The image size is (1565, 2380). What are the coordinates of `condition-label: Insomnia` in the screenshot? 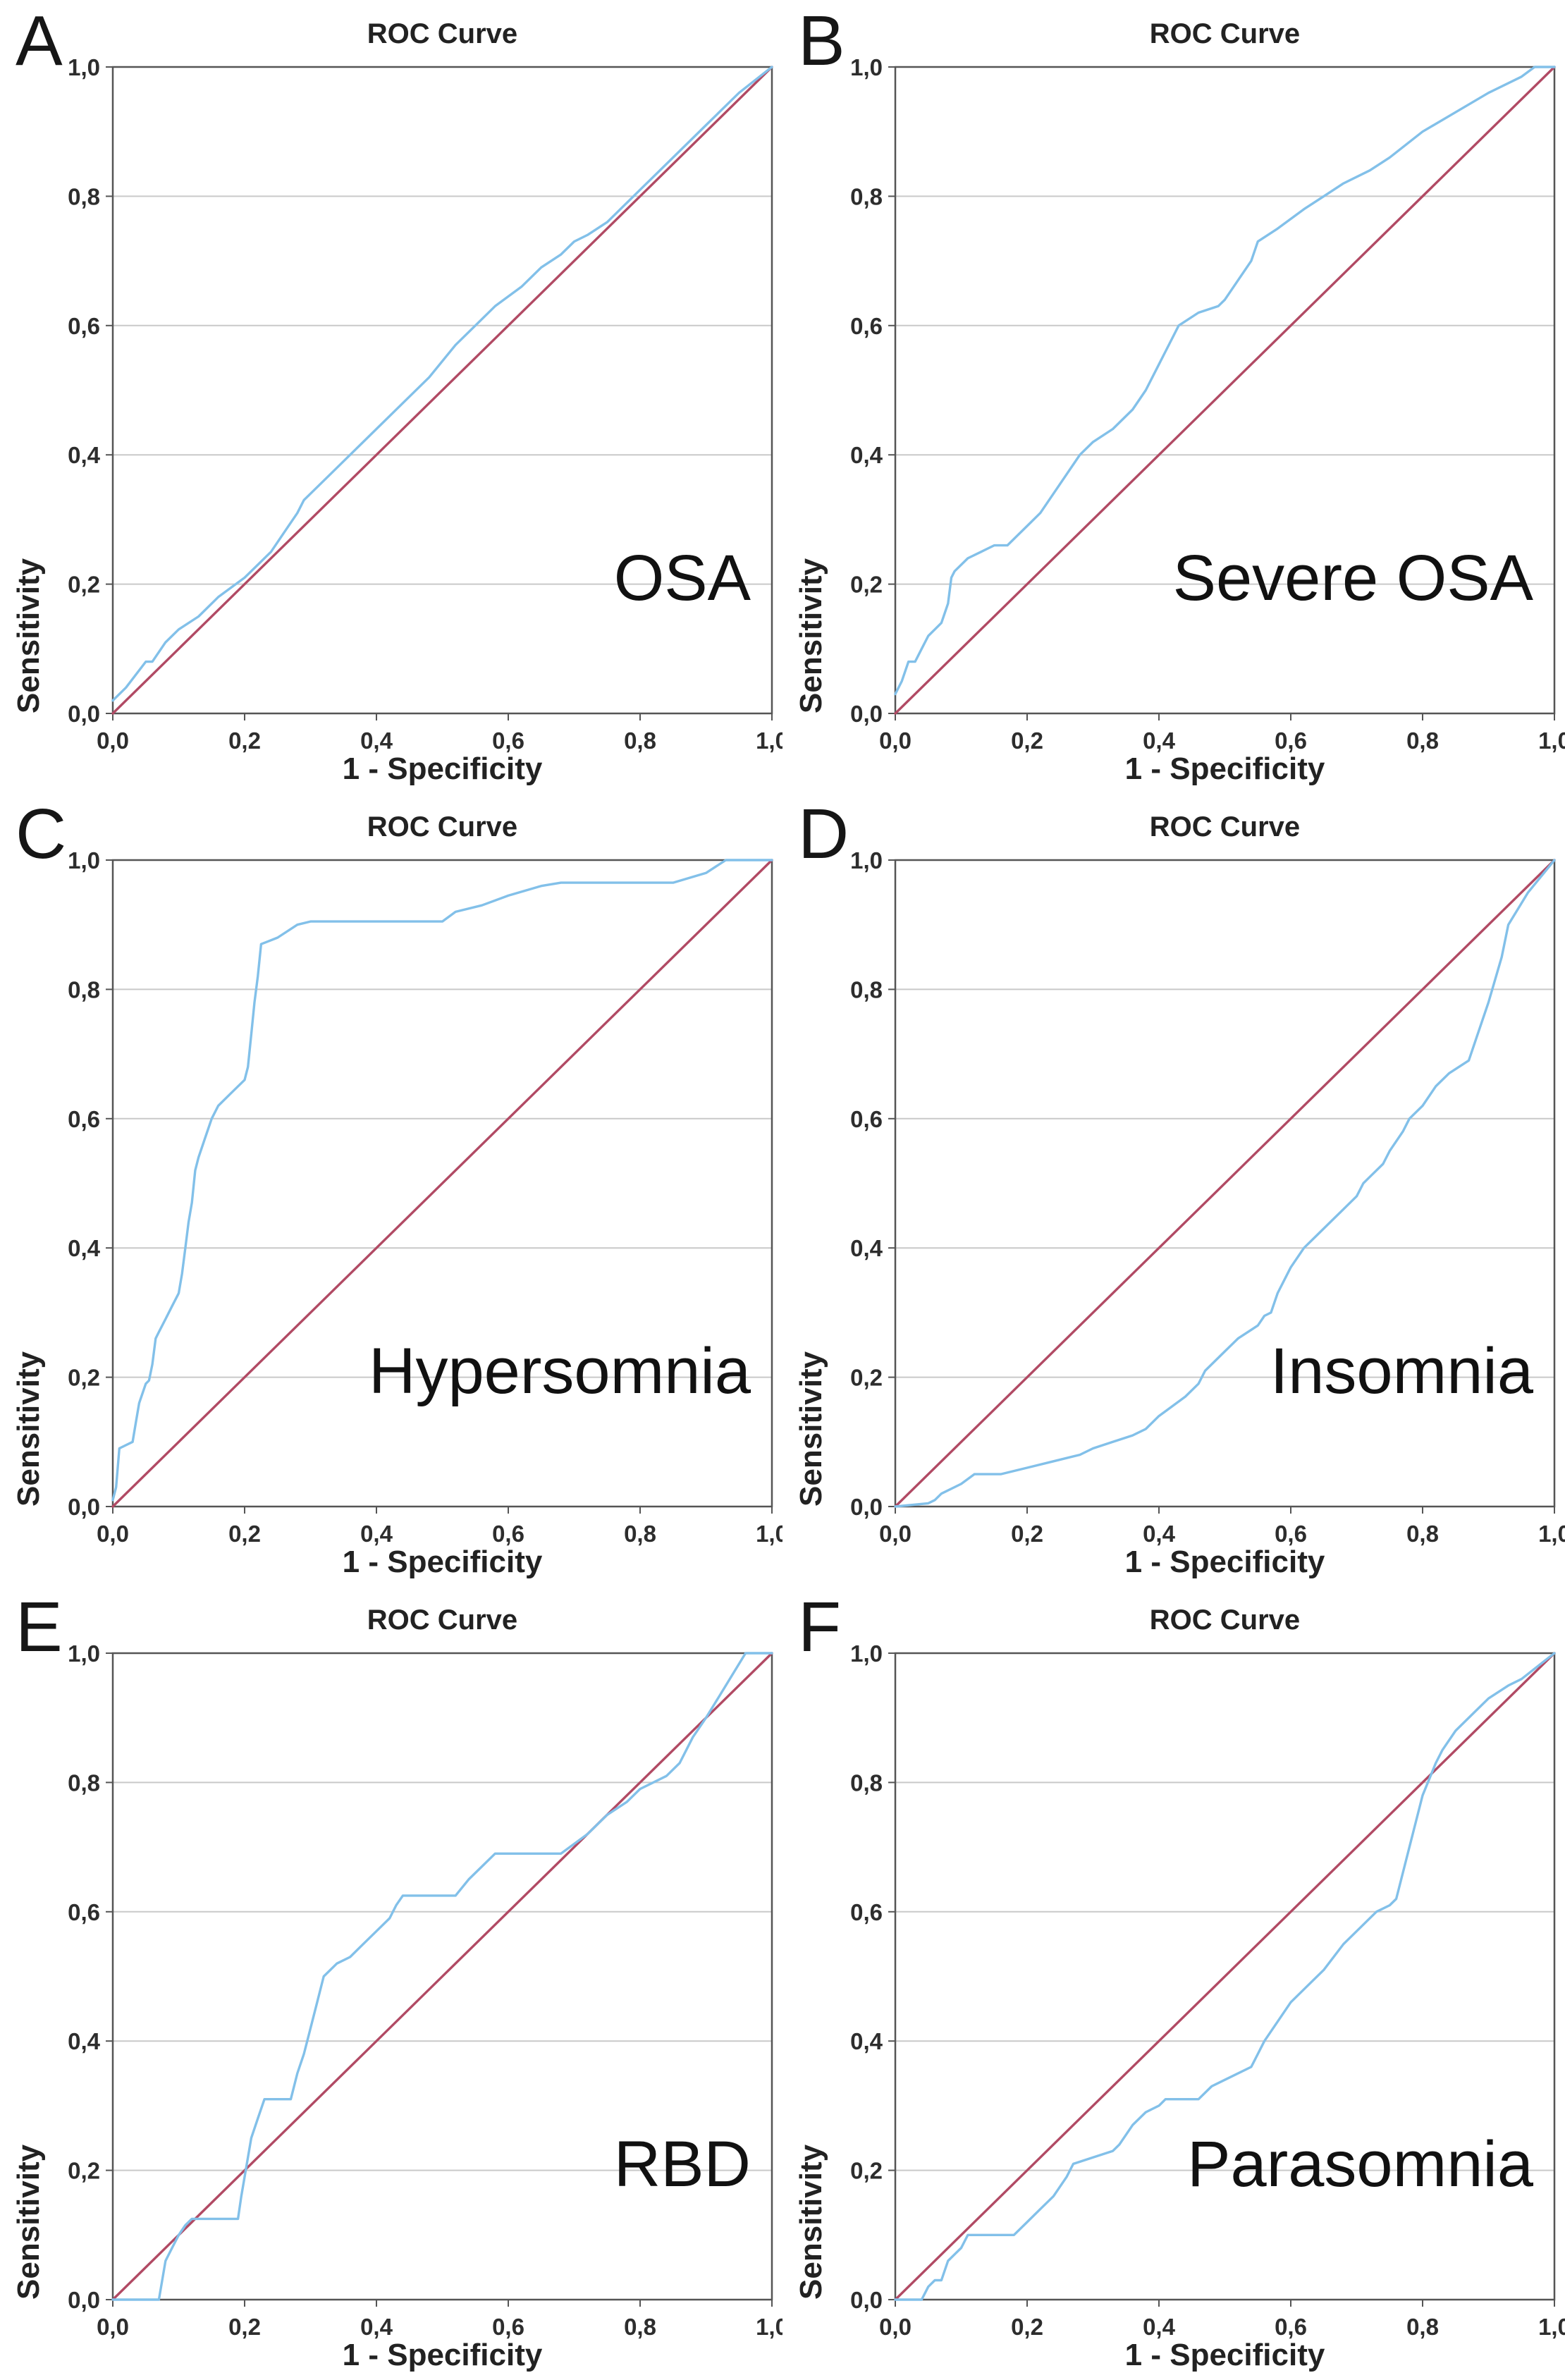 It's located at (1401, 1371).